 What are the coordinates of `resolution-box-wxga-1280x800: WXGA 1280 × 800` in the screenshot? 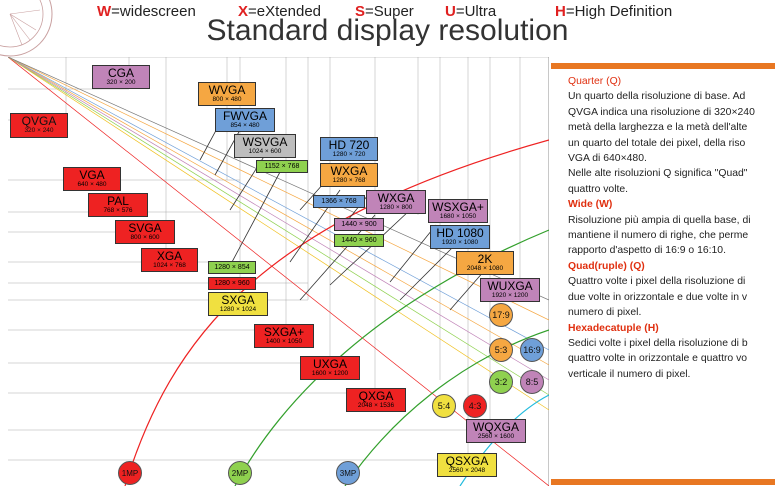 It's located at (396, 202).